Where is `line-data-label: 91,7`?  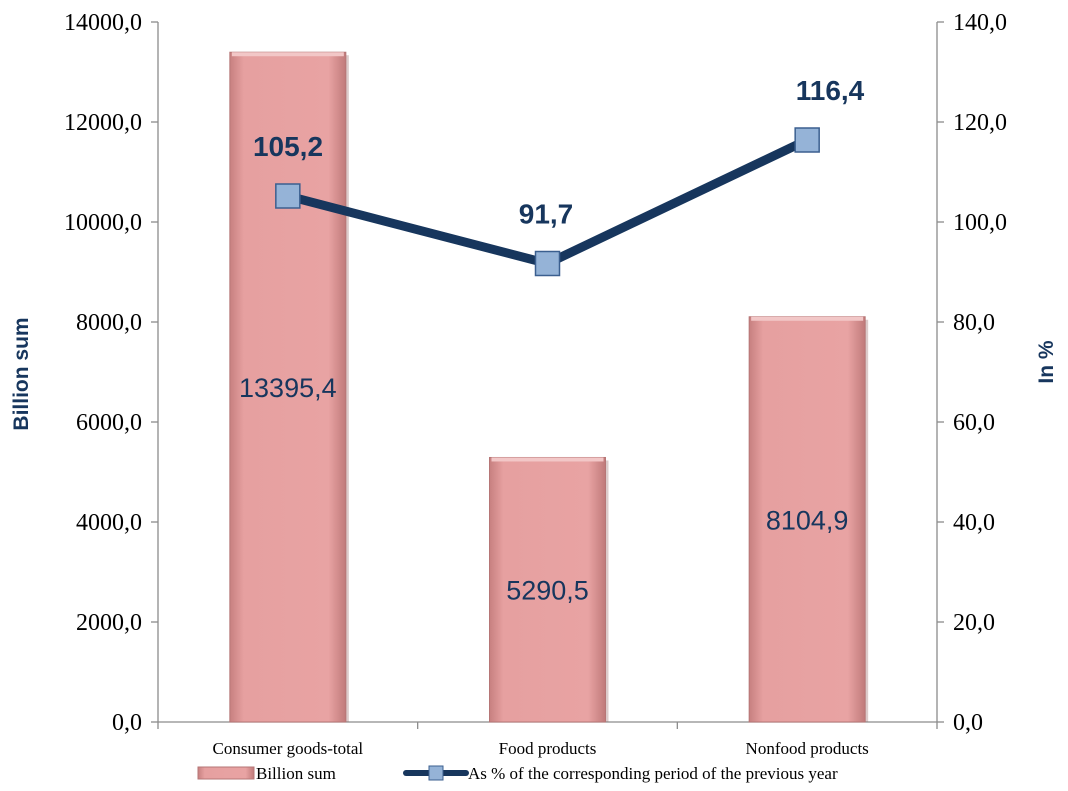 line-data-label: 91,7 is located at coordinates (546, 214).